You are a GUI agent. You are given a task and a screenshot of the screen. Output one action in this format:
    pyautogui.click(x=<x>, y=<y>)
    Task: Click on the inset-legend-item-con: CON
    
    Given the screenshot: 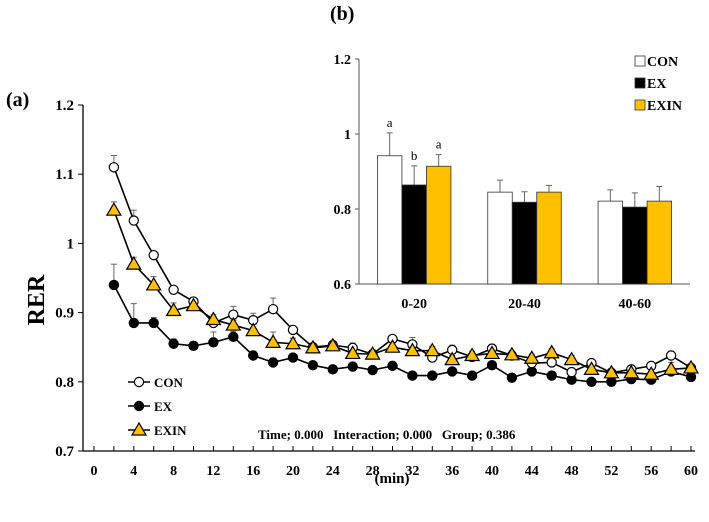 What is the action you would take?
    pyautogui.click(x=656, y=62)
    